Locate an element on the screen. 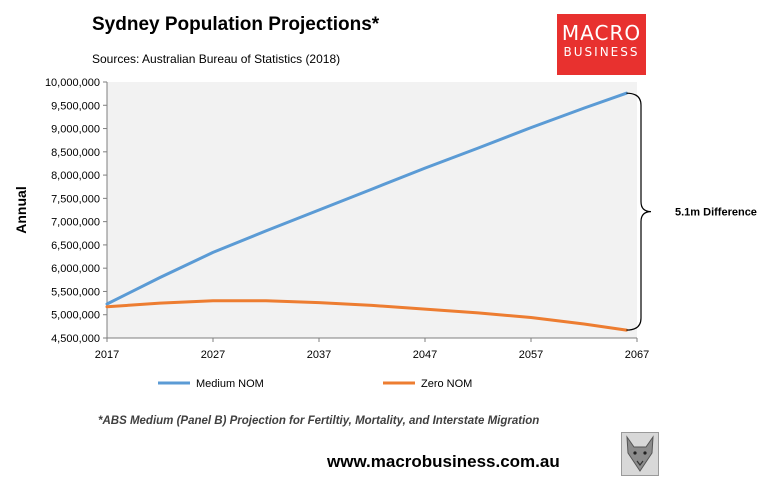 This screenshot has height=485, width=767. y-tick-label: 9,000,000 is located at coordinates (75, 130).